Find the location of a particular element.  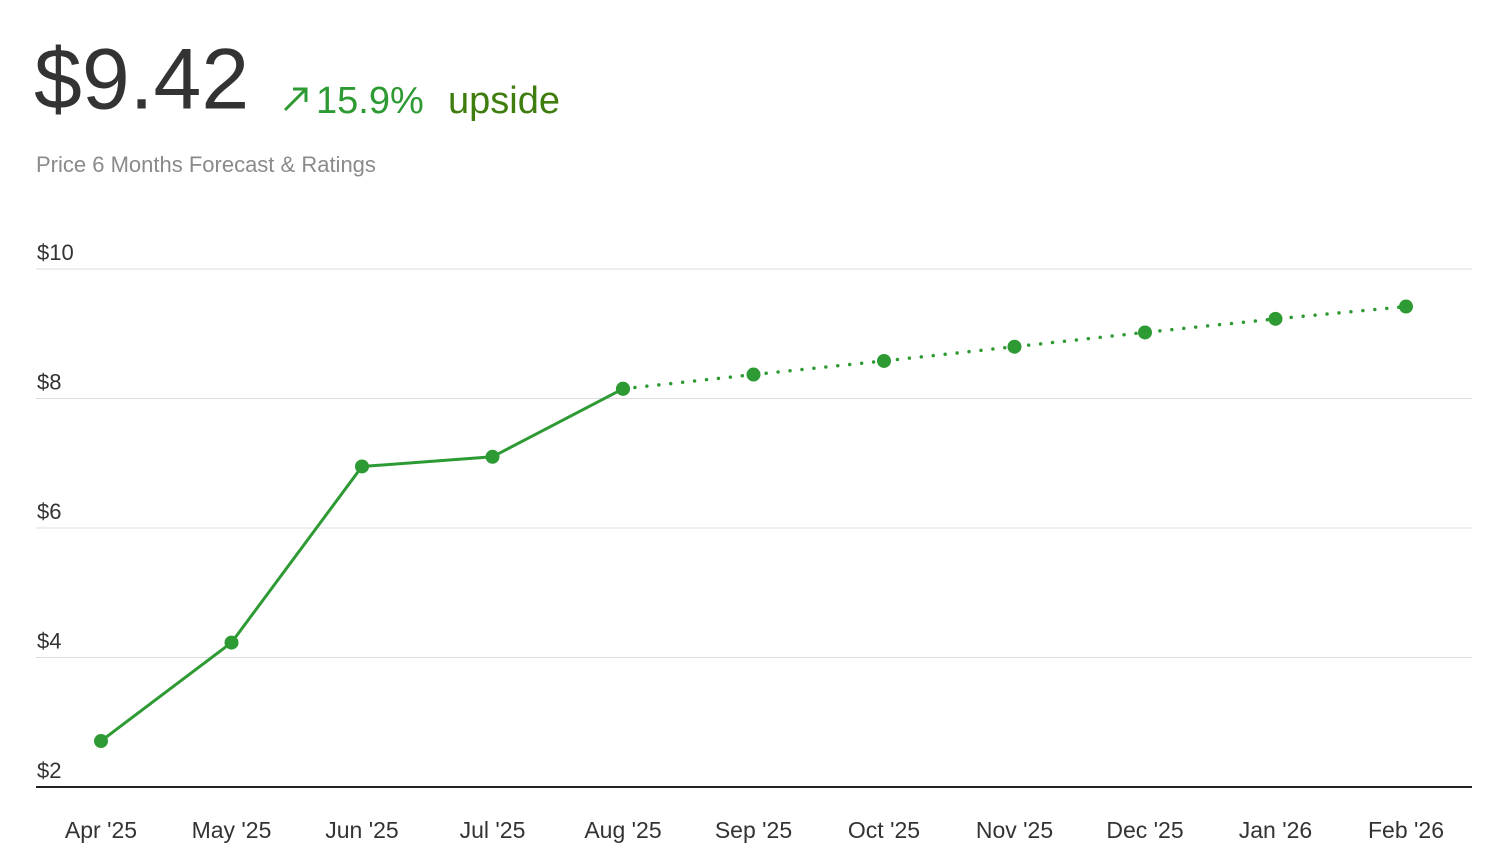

x-tick-label: Nov '25 is located at coordinates (1014, 830).